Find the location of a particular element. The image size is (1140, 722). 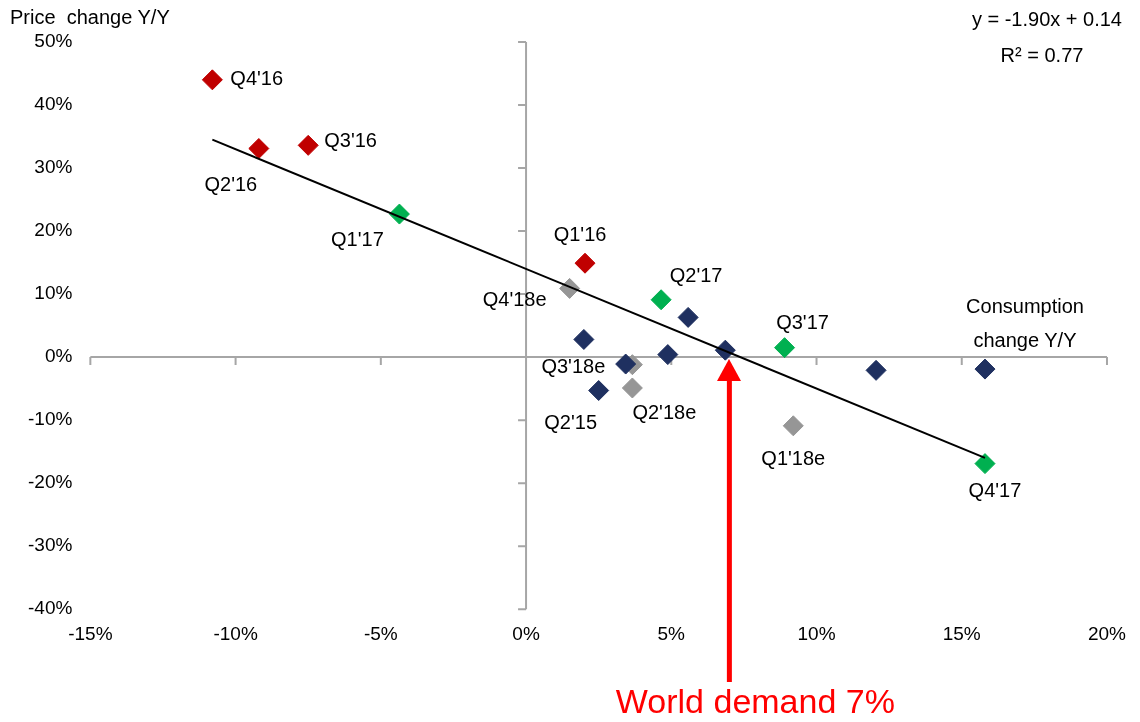

annotation: Q3'16 is located at coordinates (350, 139).